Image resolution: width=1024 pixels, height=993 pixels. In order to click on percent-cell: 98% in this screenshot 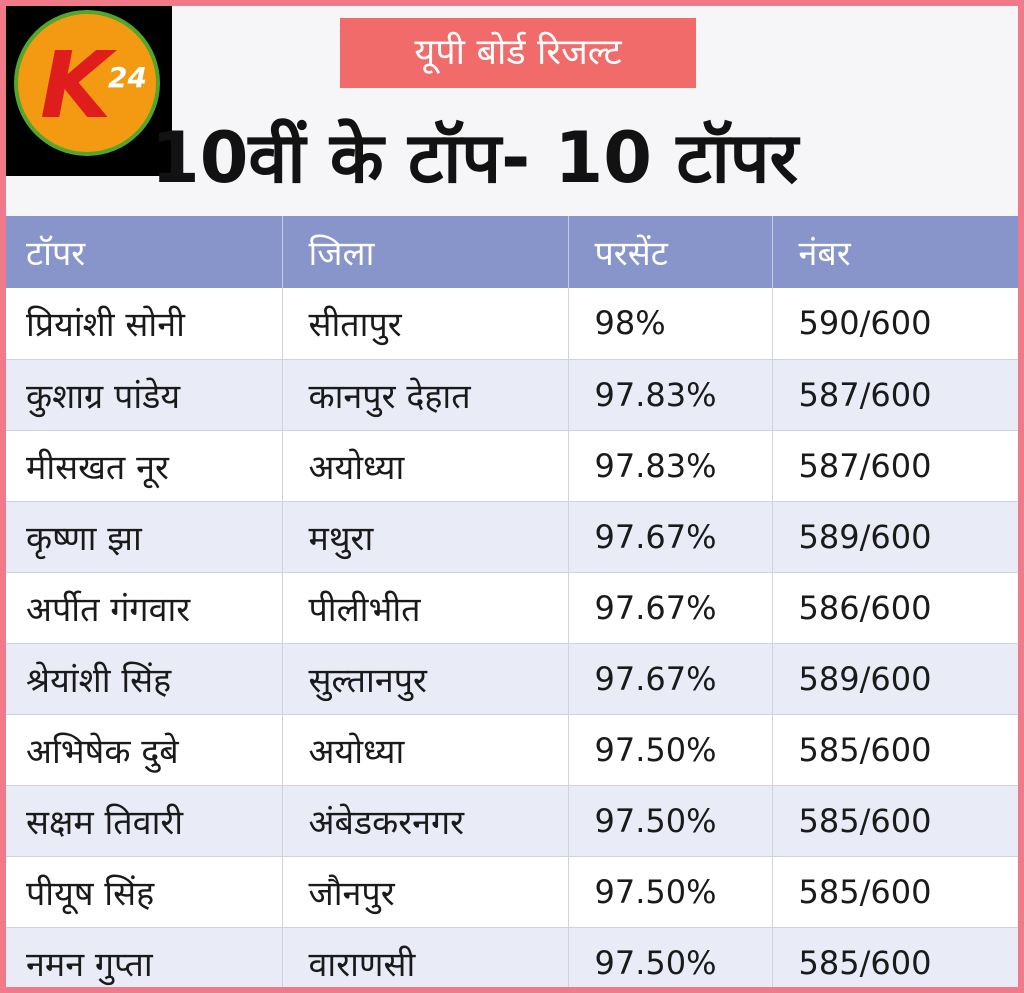, I will do `click(670, 324)`.